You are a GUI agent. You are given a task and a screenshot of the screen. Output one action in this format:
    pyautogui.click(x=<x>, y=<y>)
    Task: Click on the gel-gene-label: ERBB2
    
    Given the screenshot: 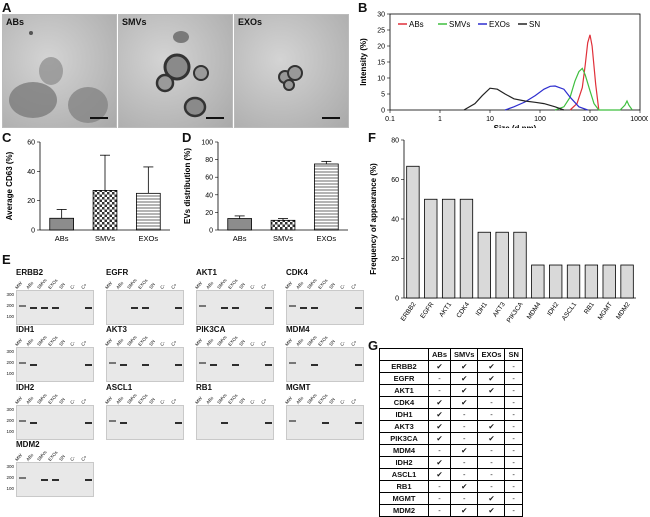 What is the action you would take?
    pyautogui.click(x=30, y=272)
    